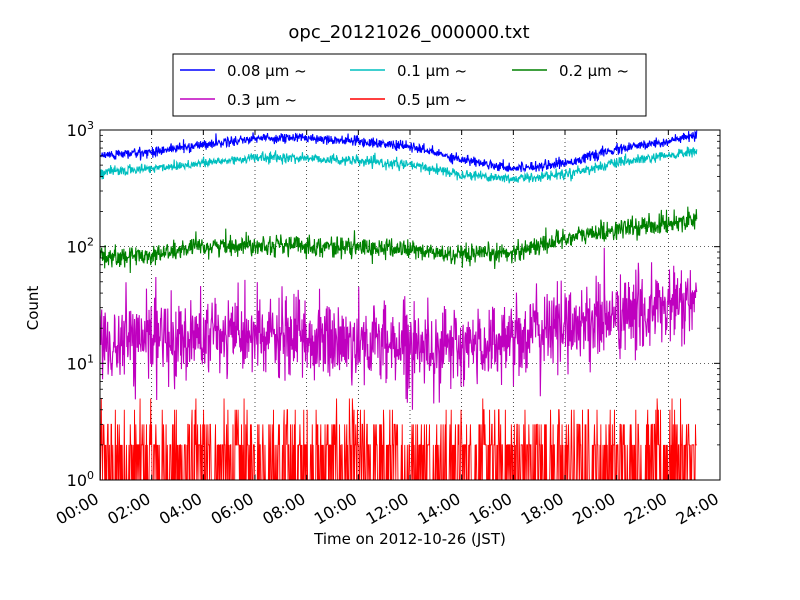 The width and height of the screenshot is (800, 600). Describe the element at coordinates (80, 362) in the screenshot. I see `y-tick-label: 10¹` at that location.